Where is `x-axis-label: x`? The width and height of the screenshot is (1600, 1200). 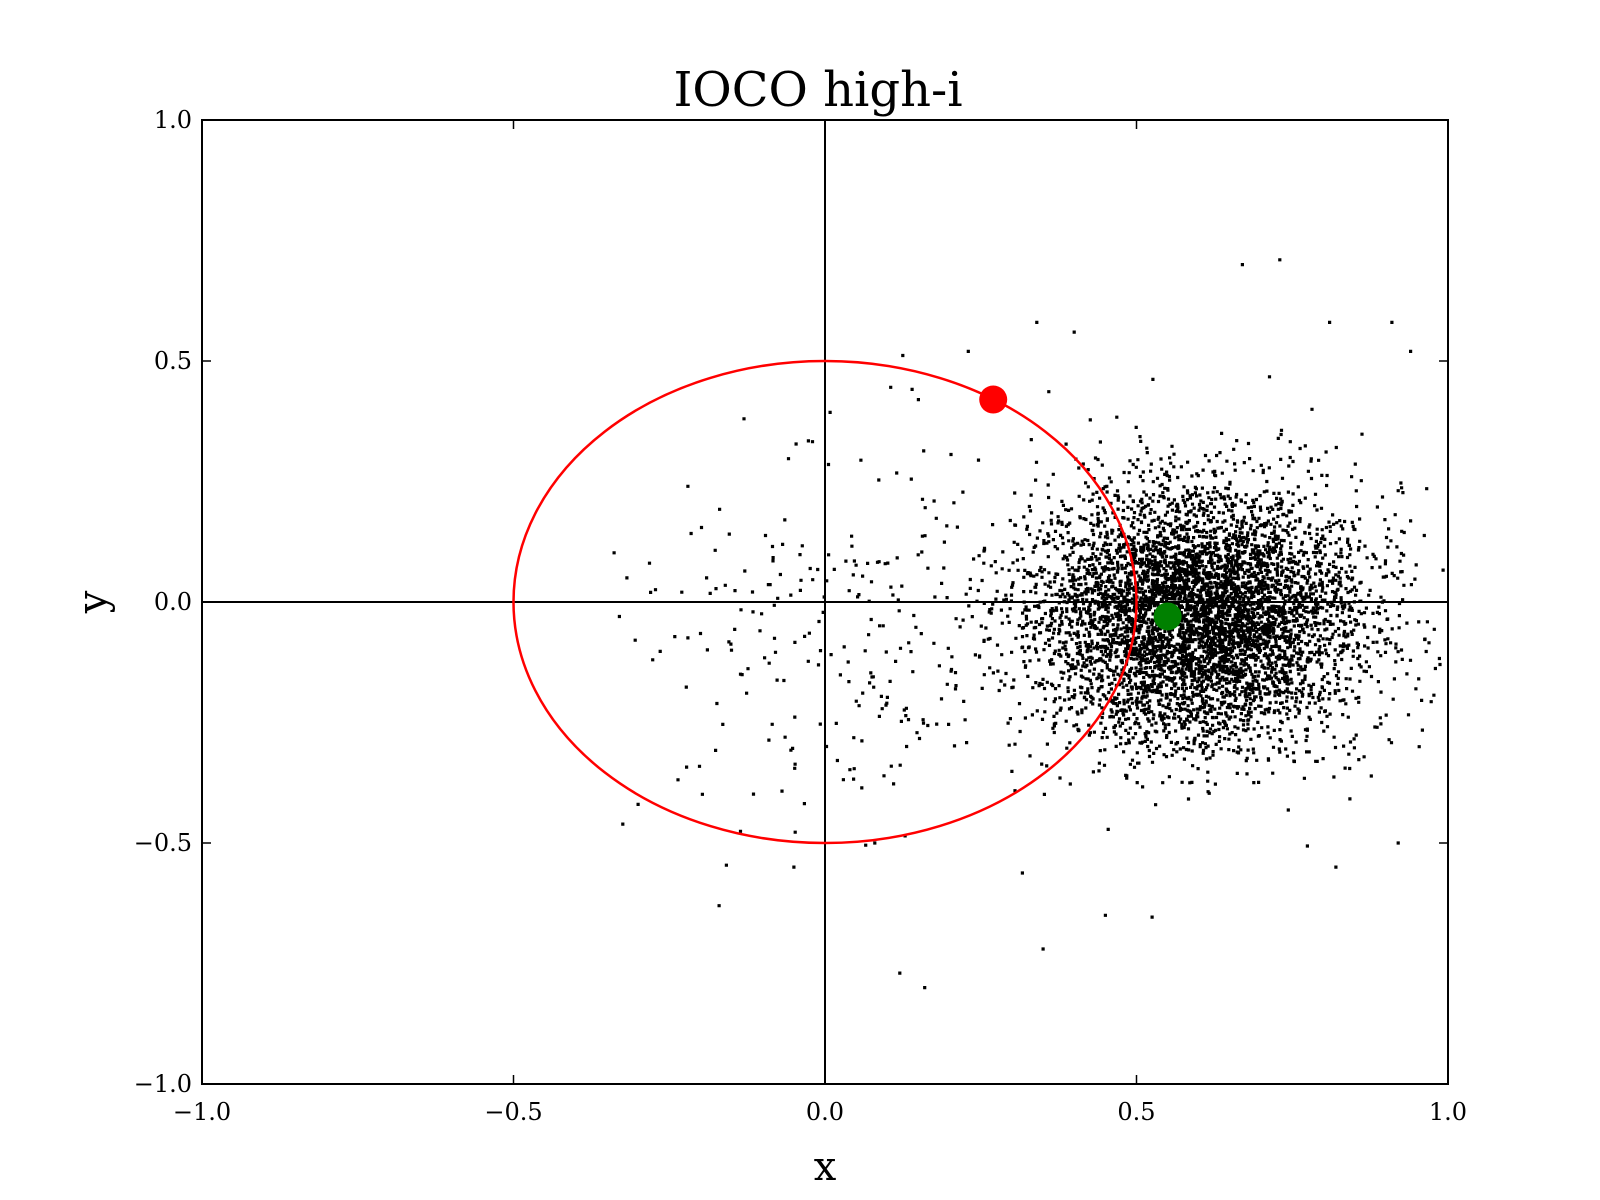
x-axis-label: x is located at coordinates (825, 1167).